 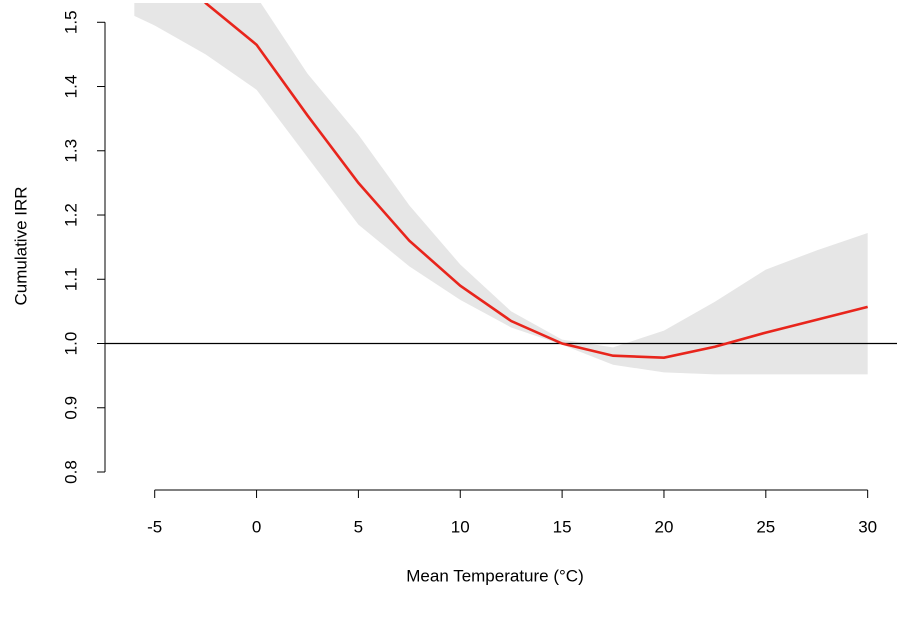 I want to click on y-tick-label: 0.8, so click(x=70, y=472).